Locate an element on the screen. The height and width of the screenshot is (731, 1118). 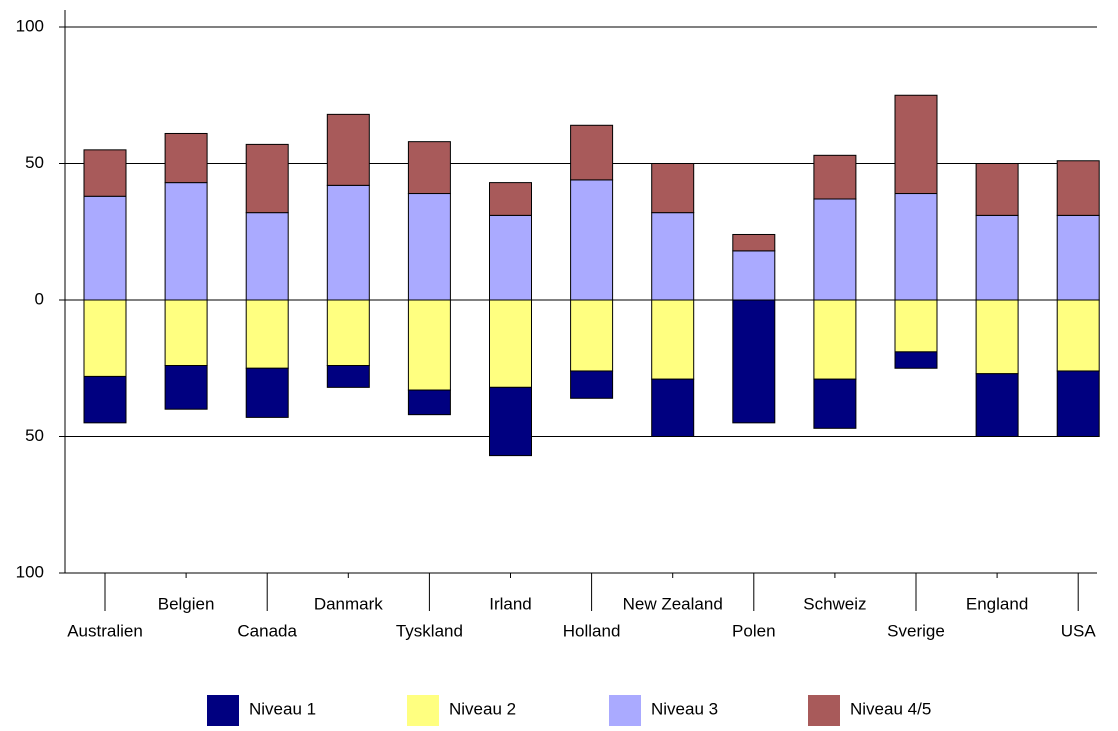
x-tick-label: Tyskland is located at coordinates (429, 630).